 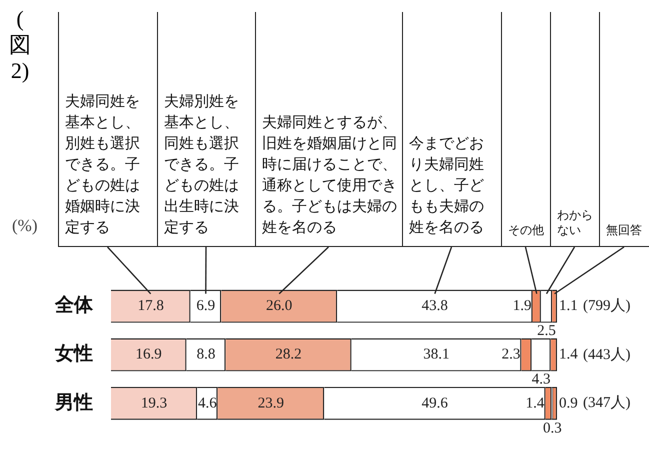 I want to click on text: (799人), so click(x=606, y=306).